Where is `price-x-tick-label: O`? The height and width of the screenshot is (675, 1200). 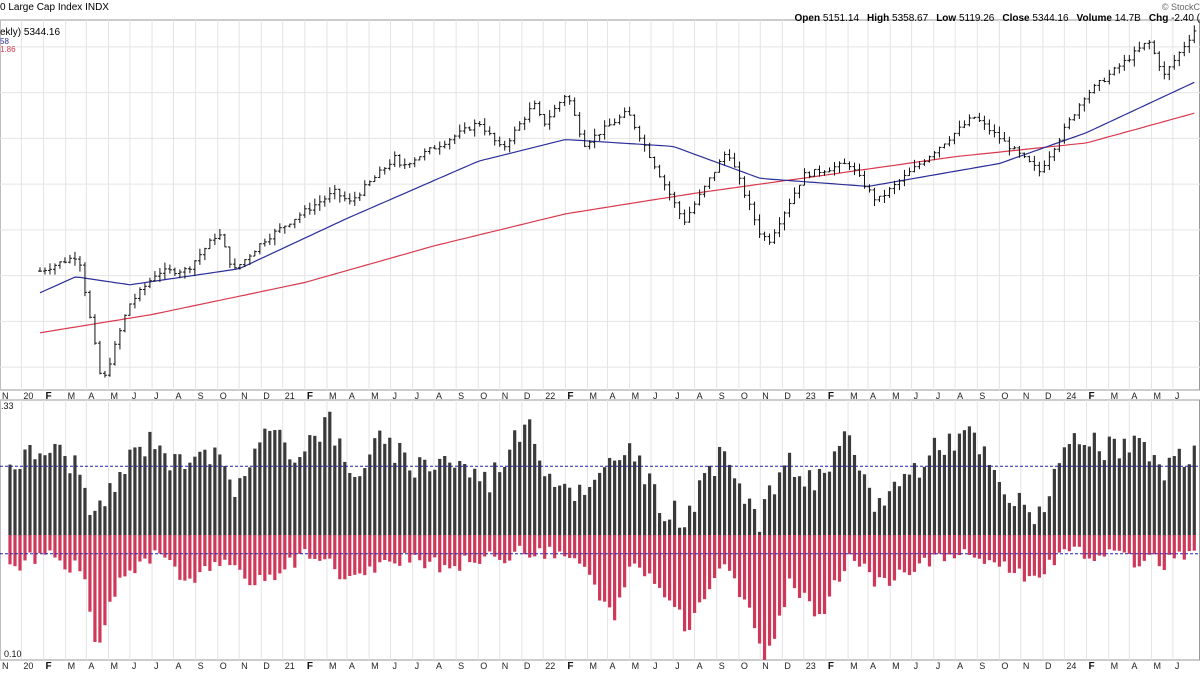
price-x-tick-label: O is located at coordinates (223, 396).